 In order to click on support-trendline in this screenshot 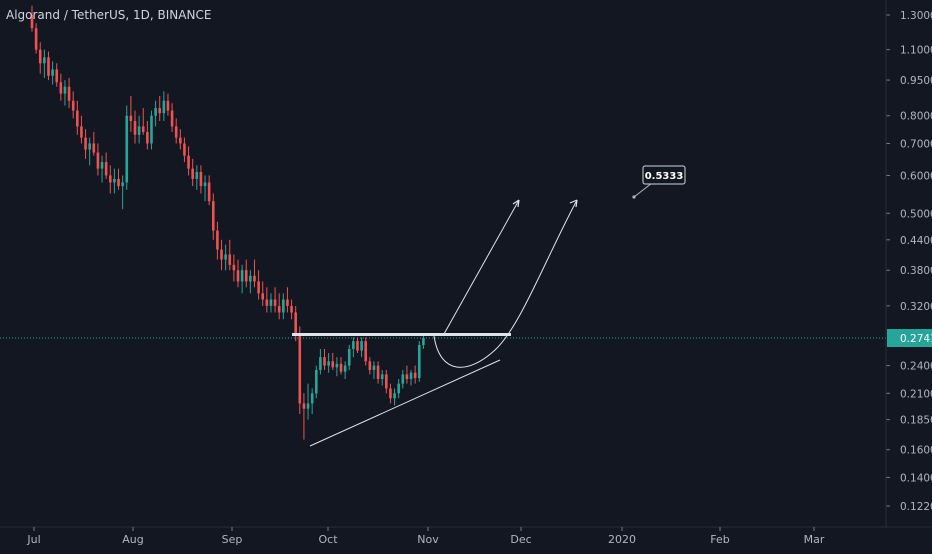, I will do `click(405, 403)`.